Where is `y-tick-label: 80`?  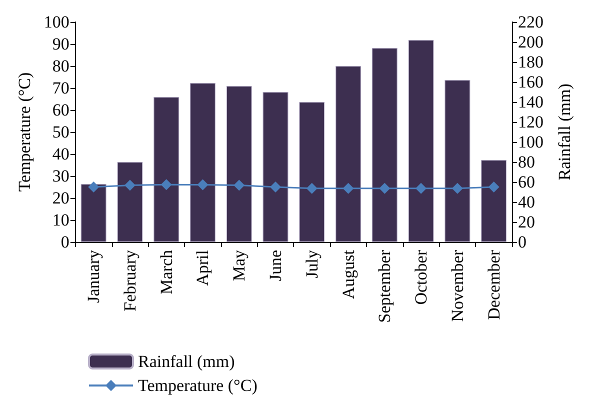
y-tick-label: 80 is located at coordinates (61, 66).